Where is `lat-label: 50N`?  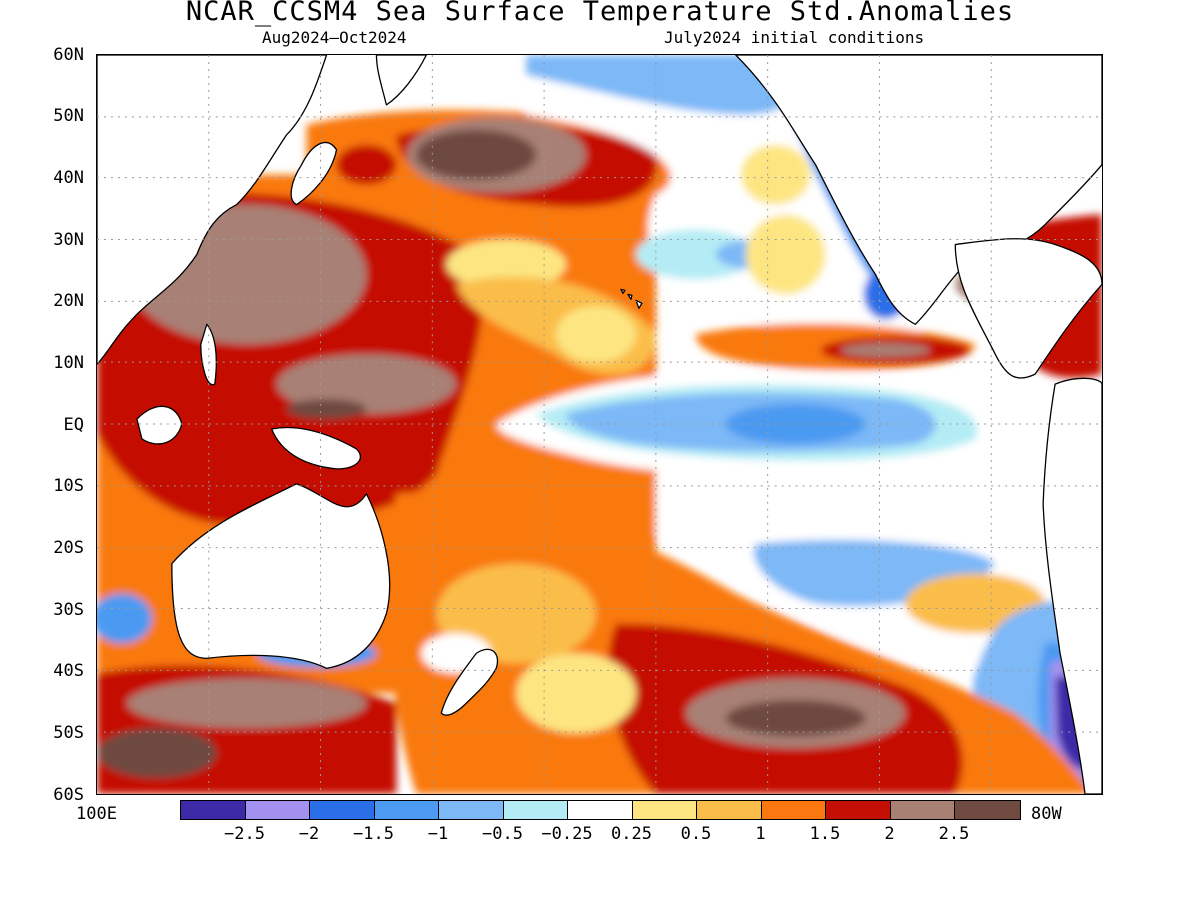
lat-label: 50N is located at coordinates (68, 116).